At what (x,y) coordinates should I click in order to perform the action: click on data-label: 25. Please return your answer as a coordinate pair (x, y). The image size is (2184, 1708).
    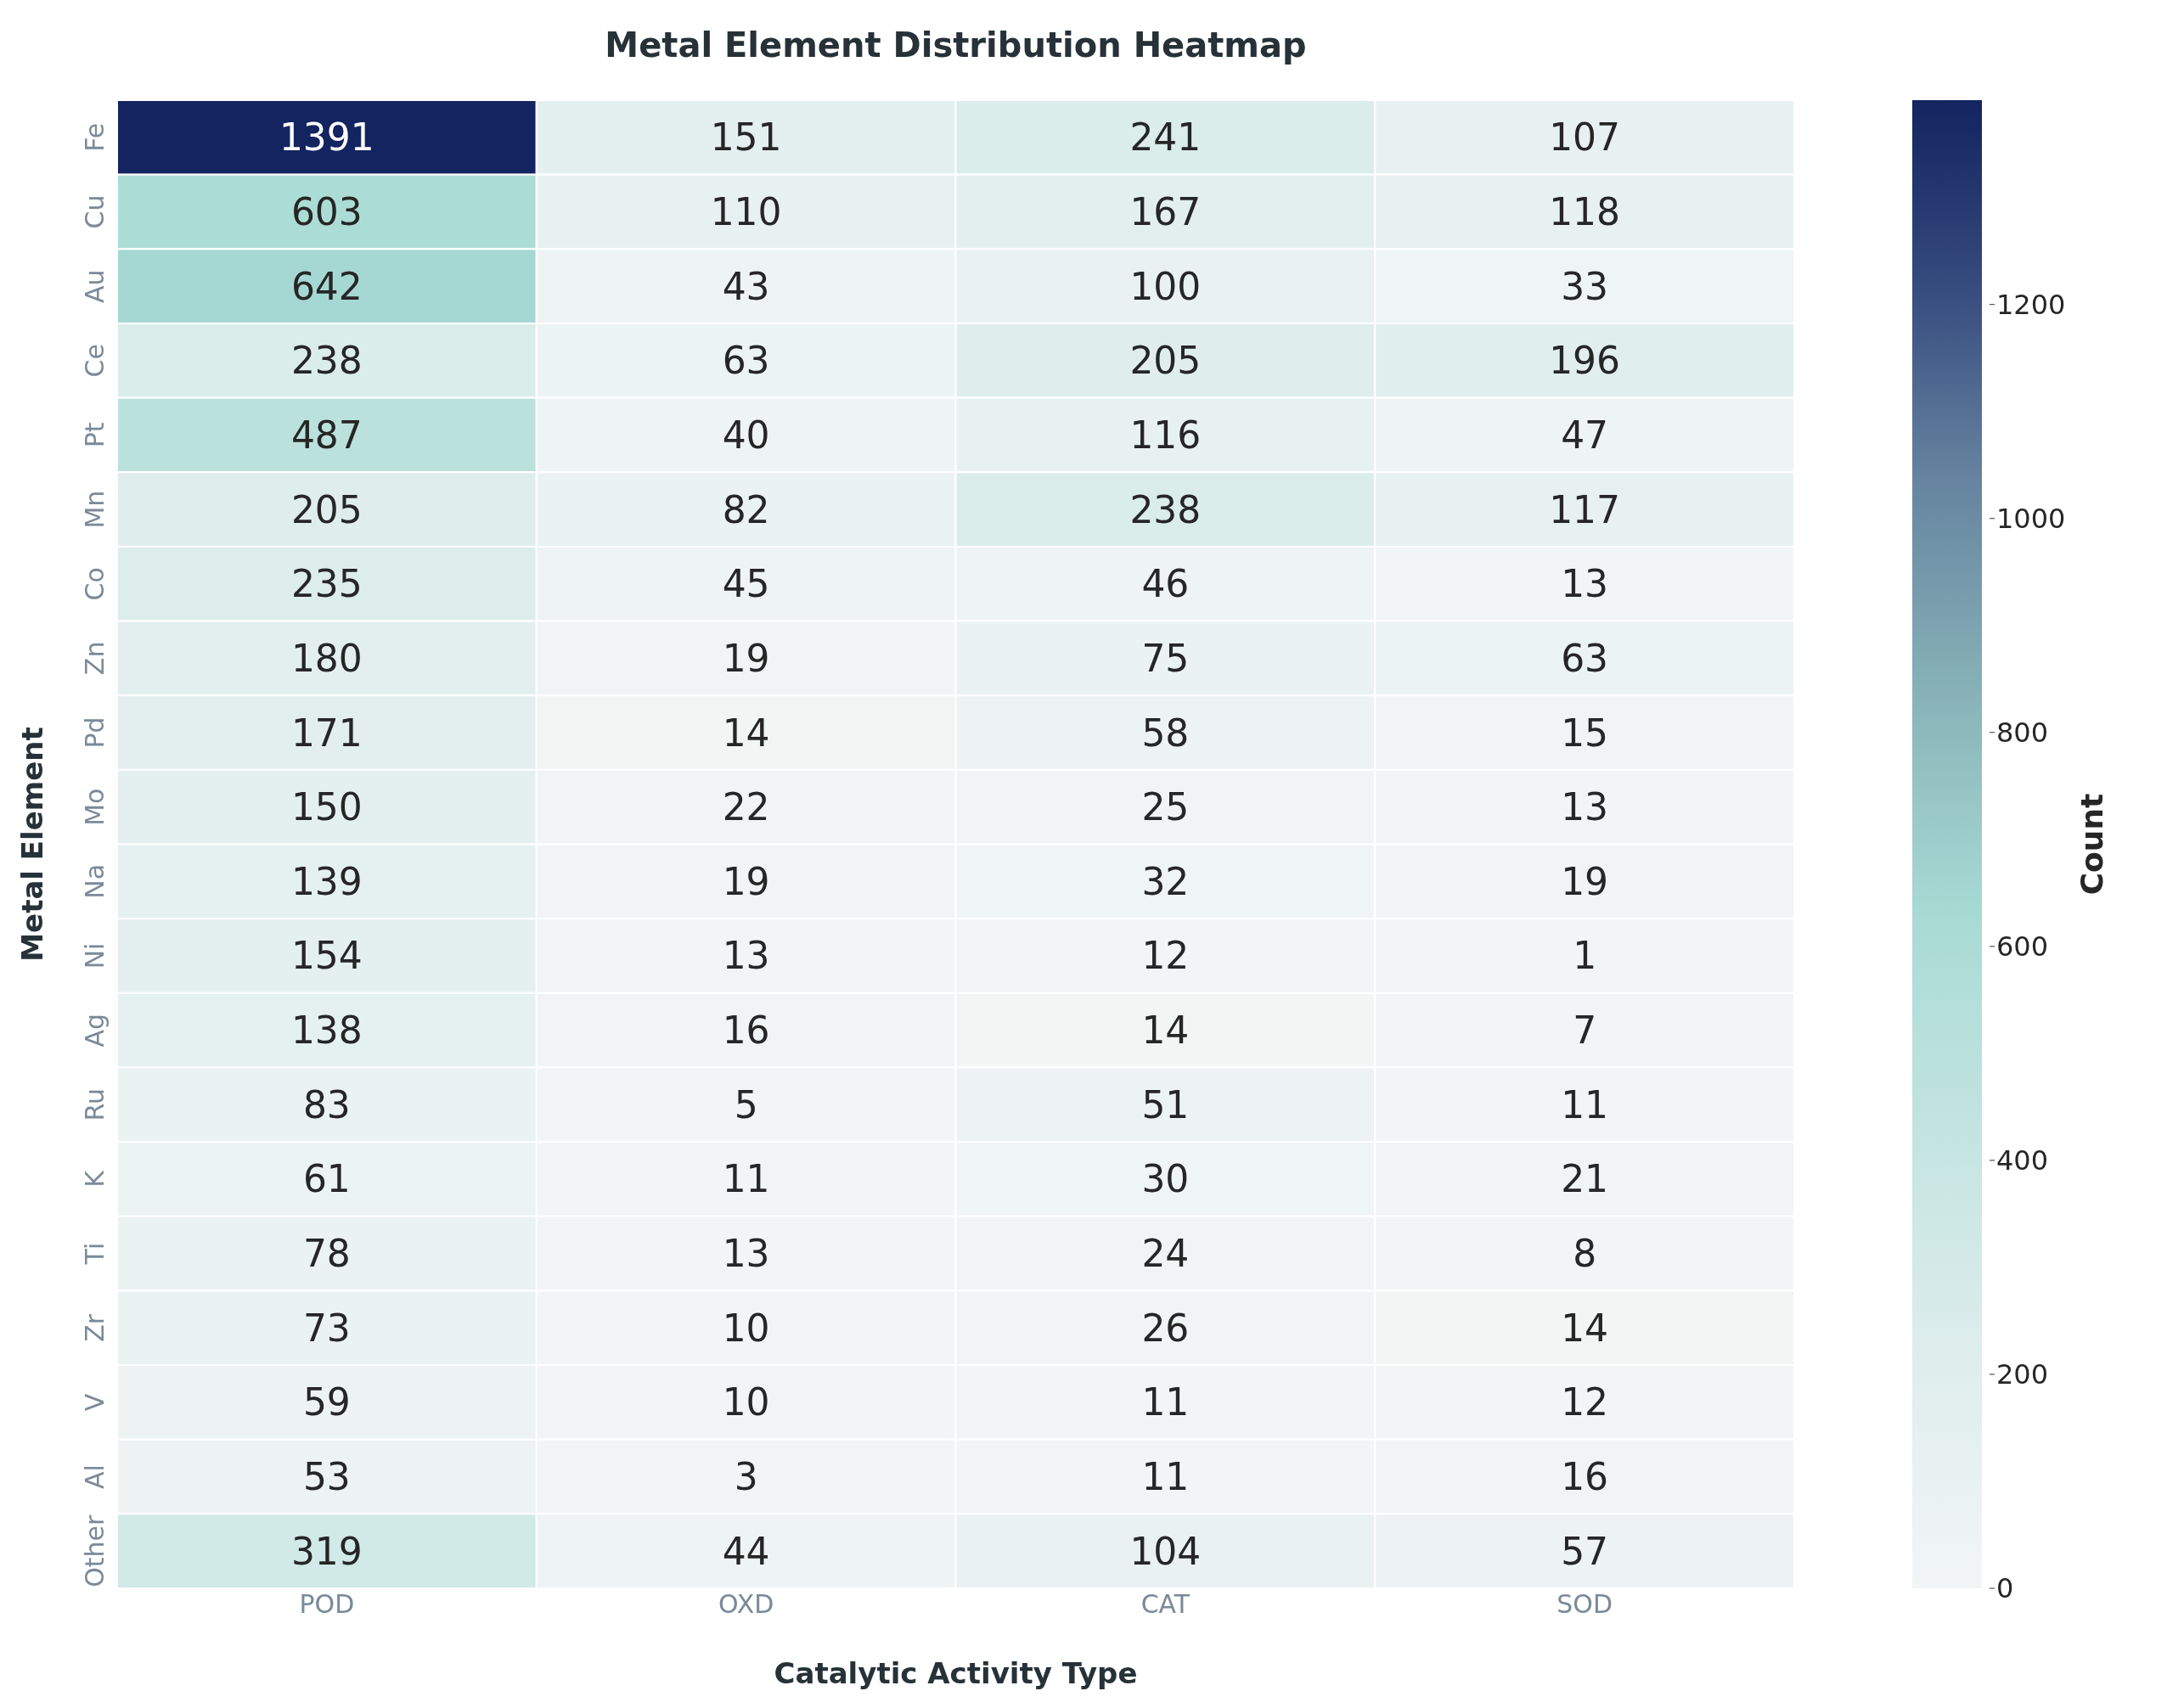
    Looking at the image, I should click on (1165, 807).